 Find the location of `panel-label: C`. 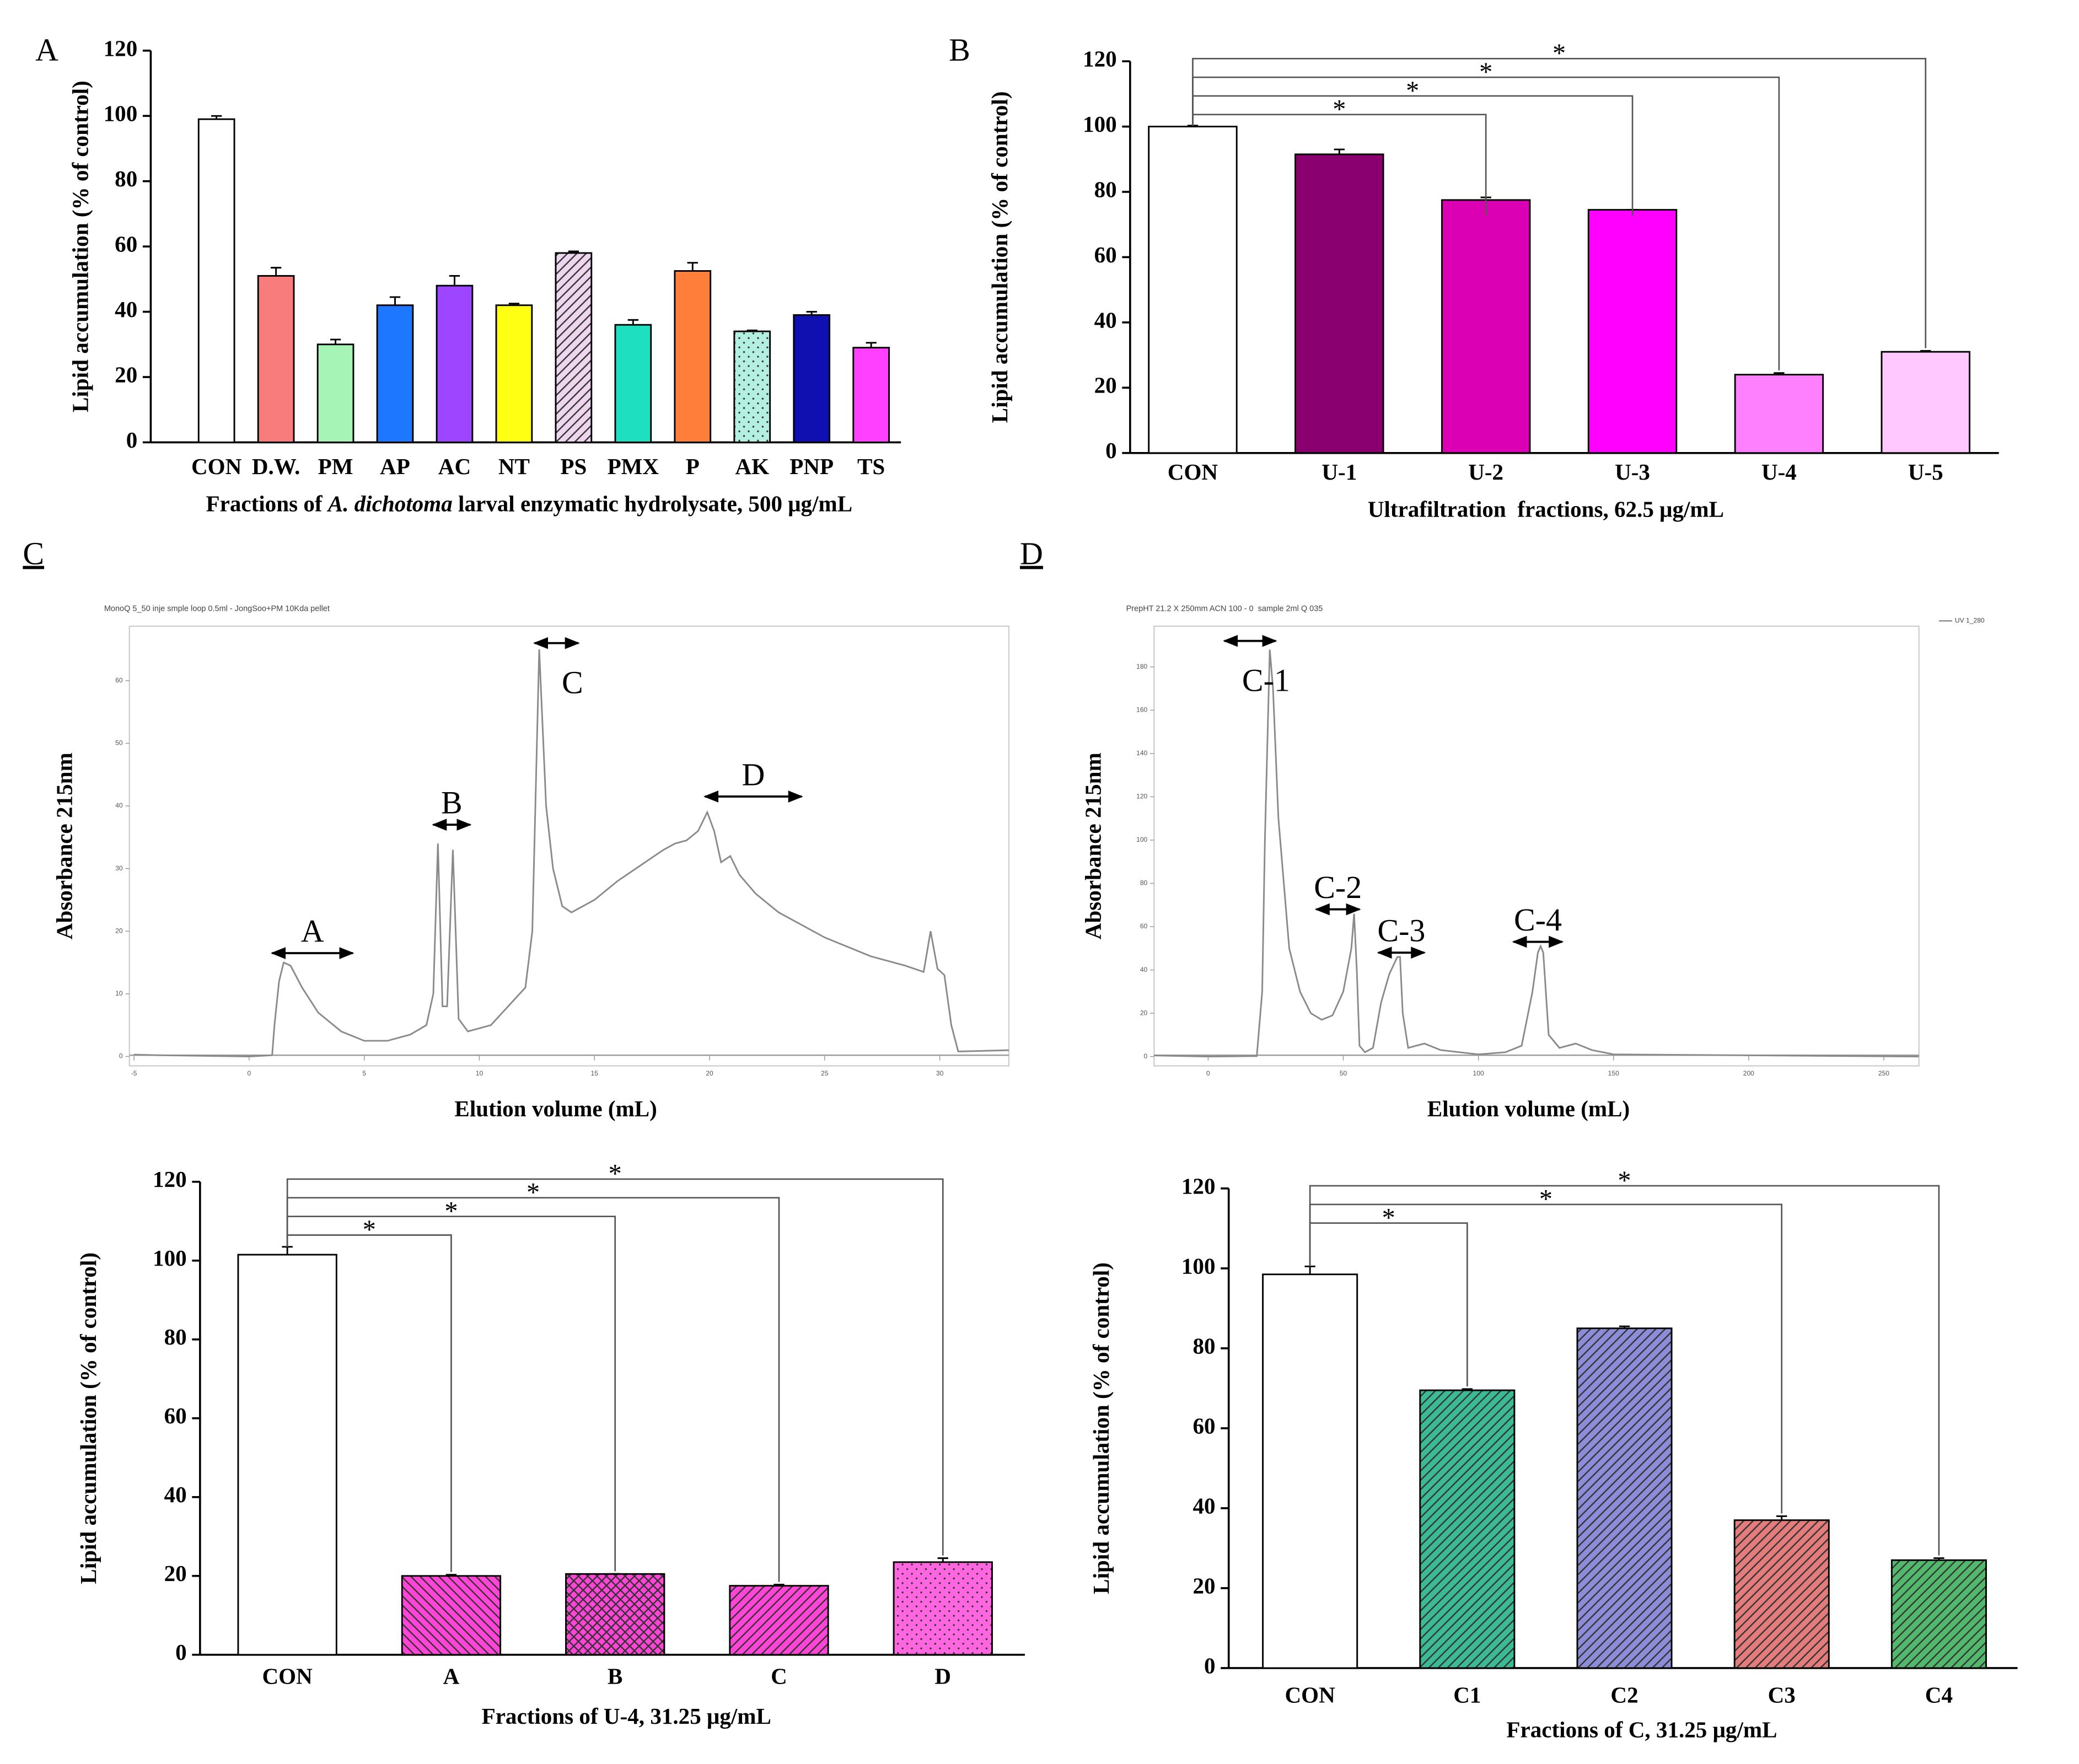

panel-label: C is located at coordinates (33, 554).